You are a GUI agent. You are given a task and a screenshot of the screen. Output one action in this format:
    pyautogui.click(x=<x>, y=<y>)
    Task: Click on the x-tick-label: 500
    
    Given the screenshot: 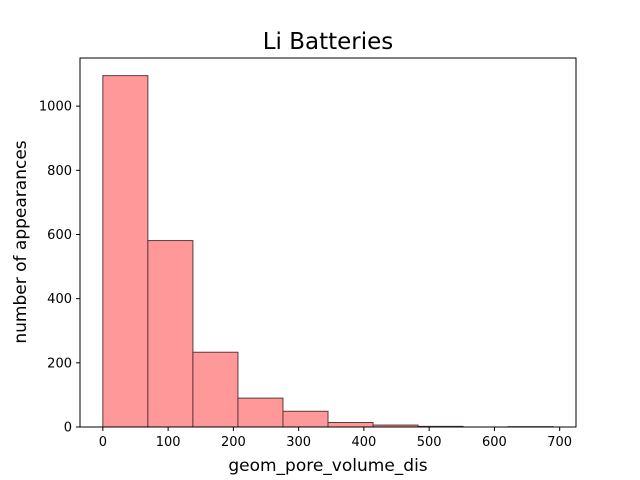 What is the action you would take?
    pyautogui.click(x=429, y=442)
    